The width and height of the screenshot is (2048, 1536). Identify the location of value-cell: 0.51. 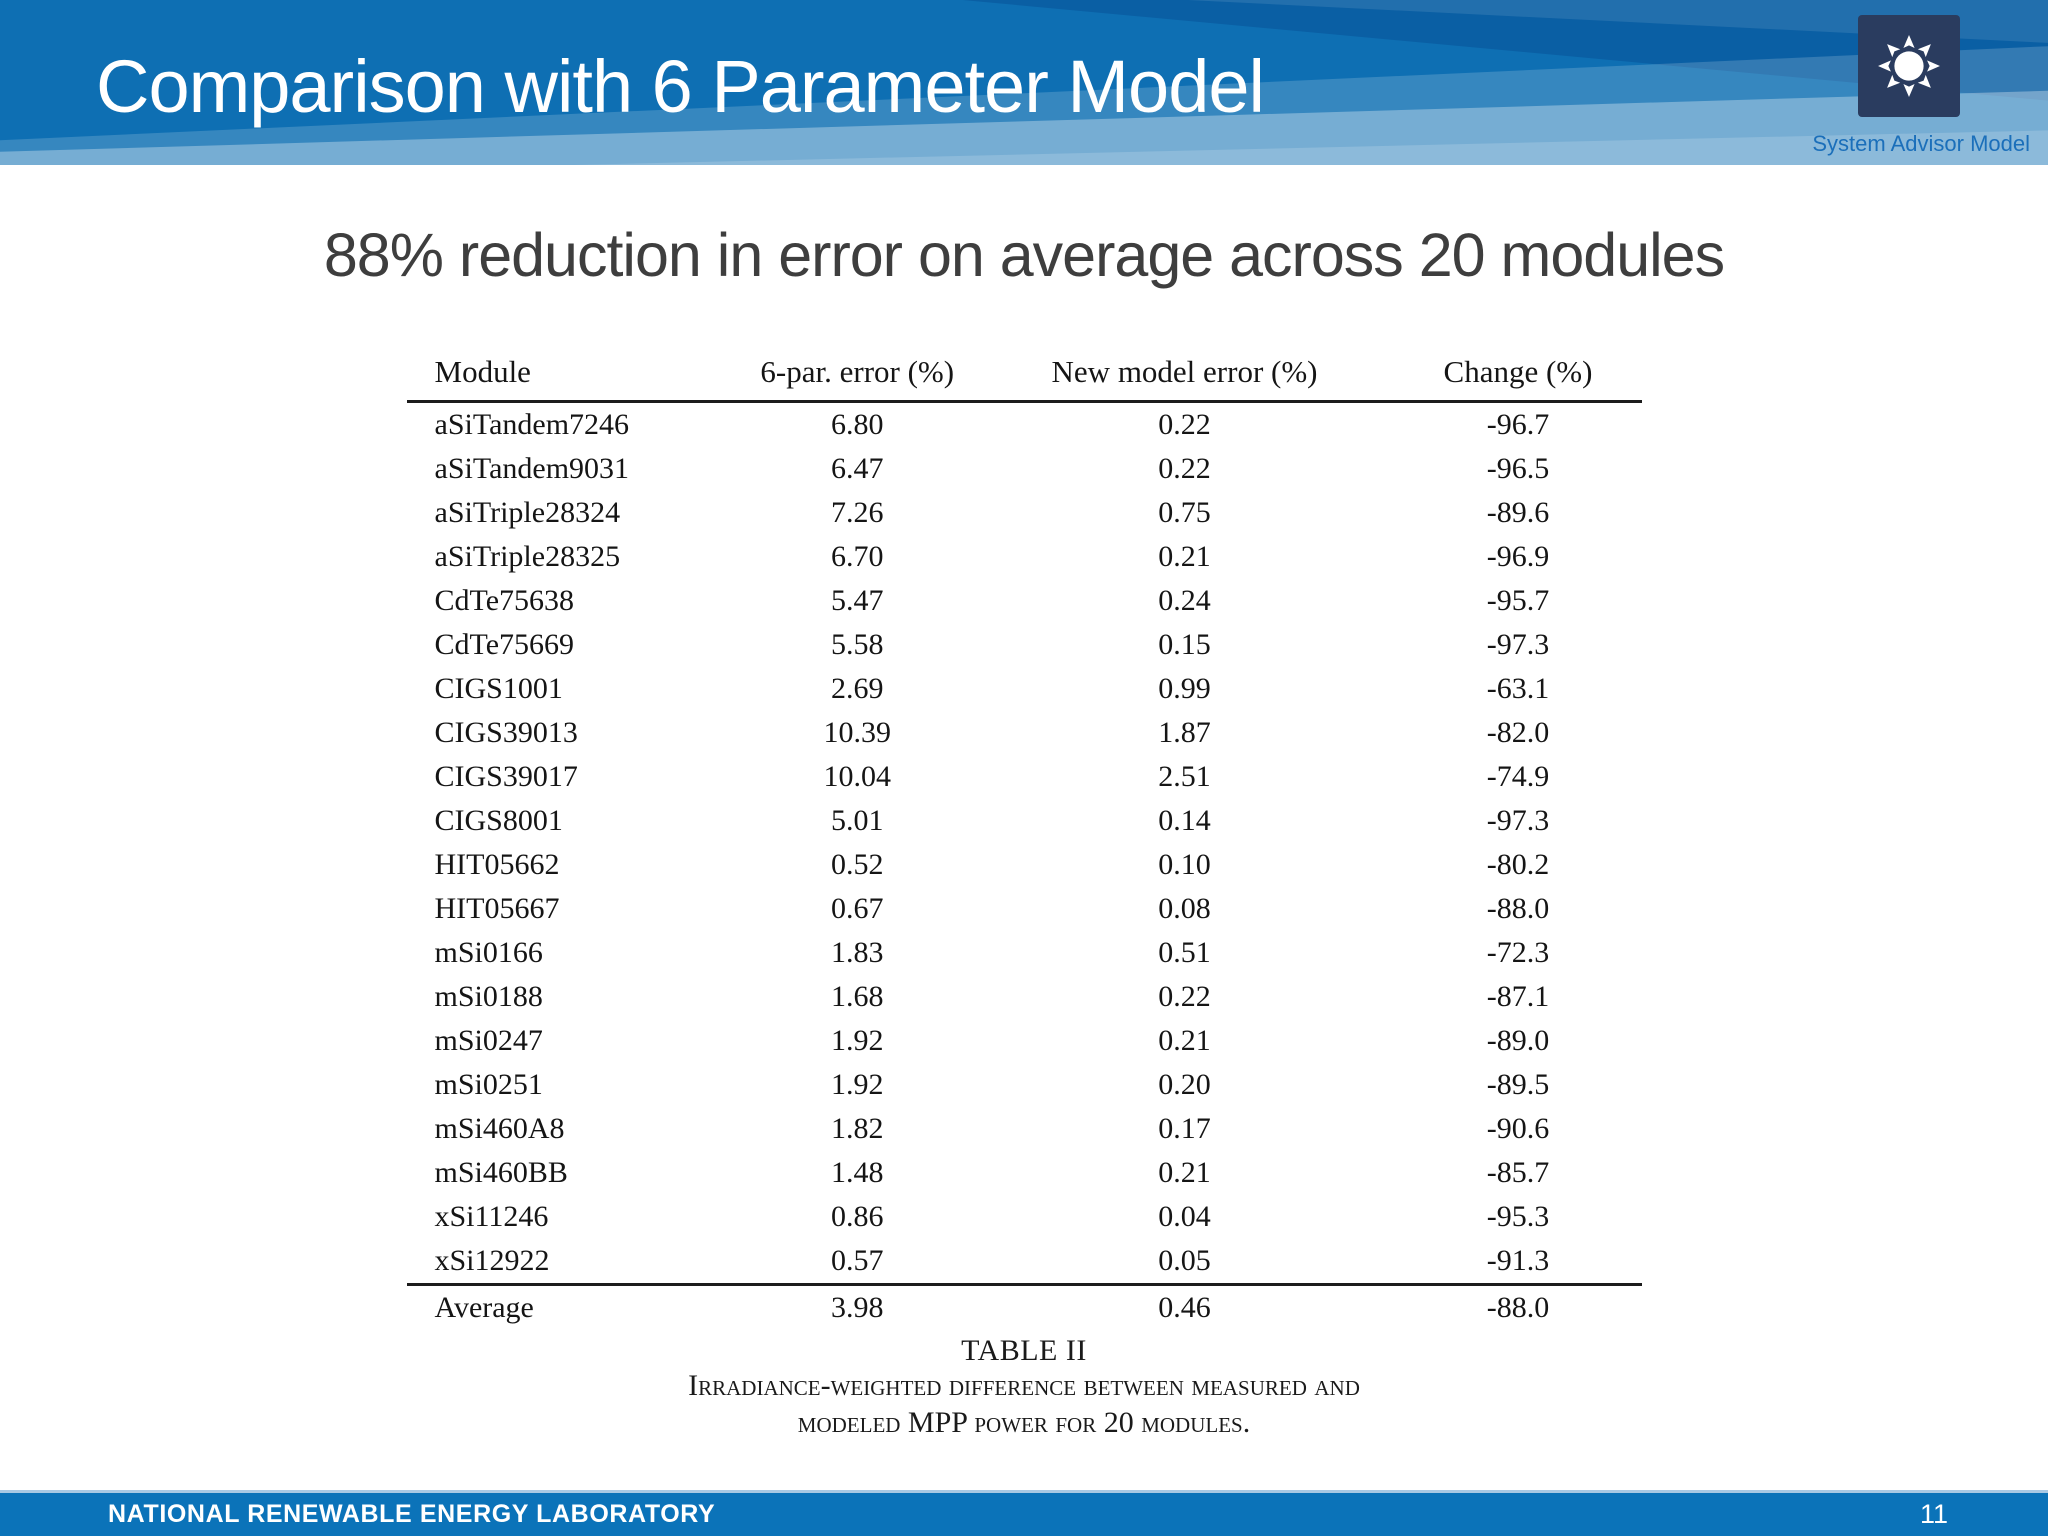
(1184, 952).